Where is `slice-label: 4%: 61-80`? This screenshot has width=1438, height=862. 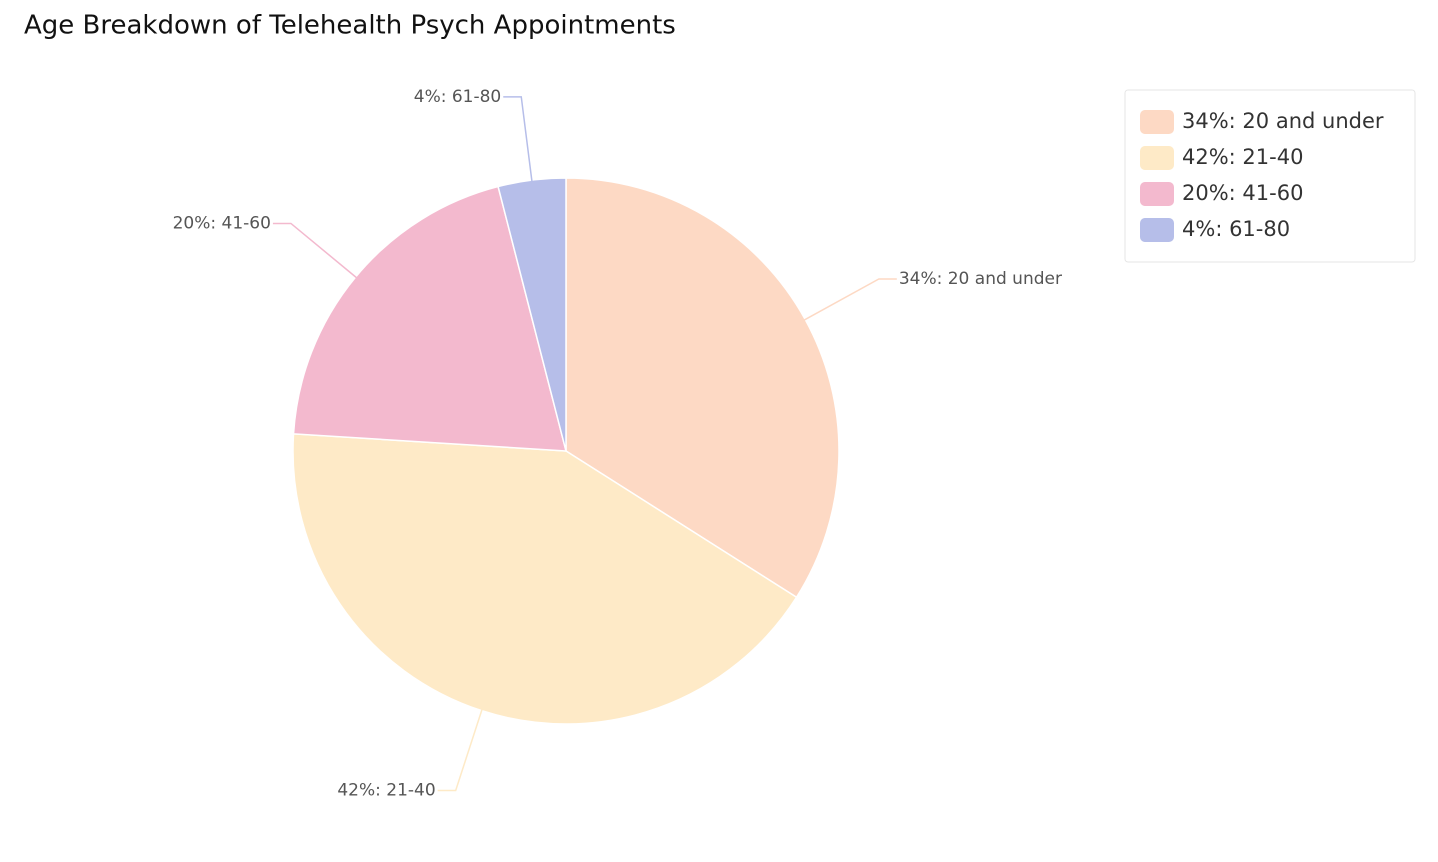
slice-label: 4%: 61-80 is located at coordinates (458, 97).